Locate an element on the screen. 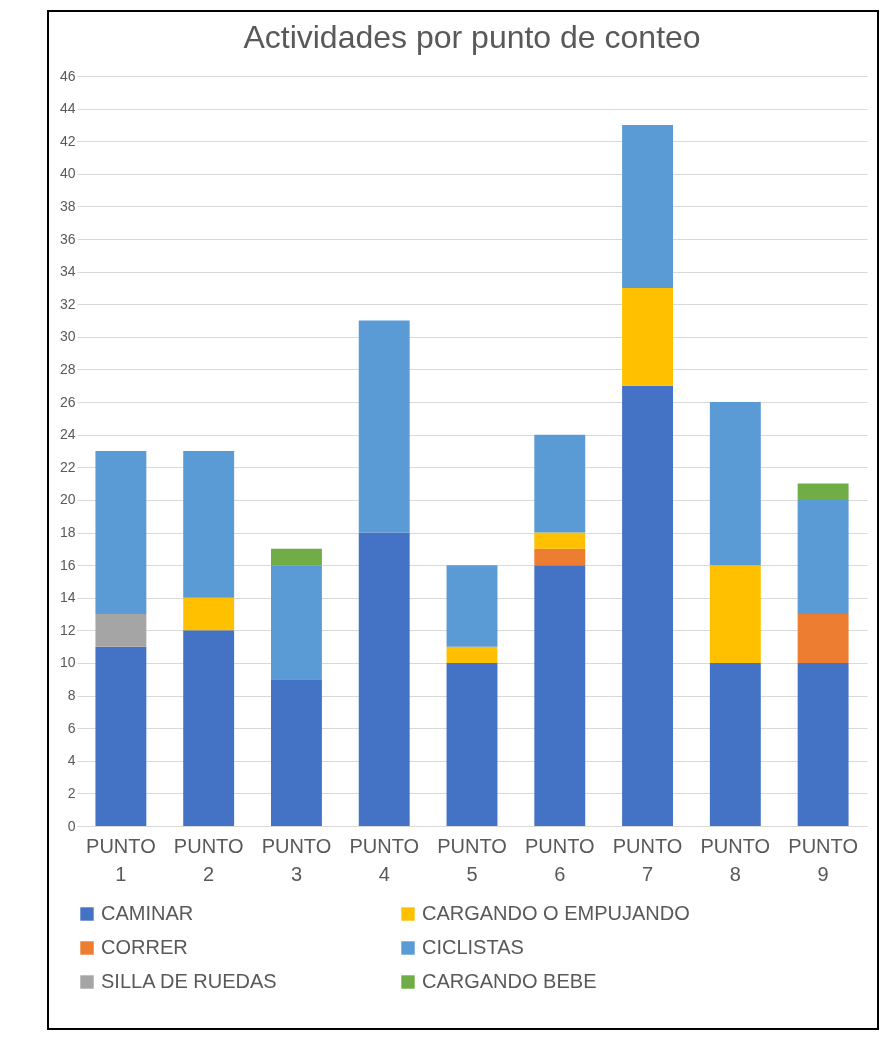 This screenshot has width=896, height=1063. legend-label: CAMINAR is located at coordinates (147, 913).